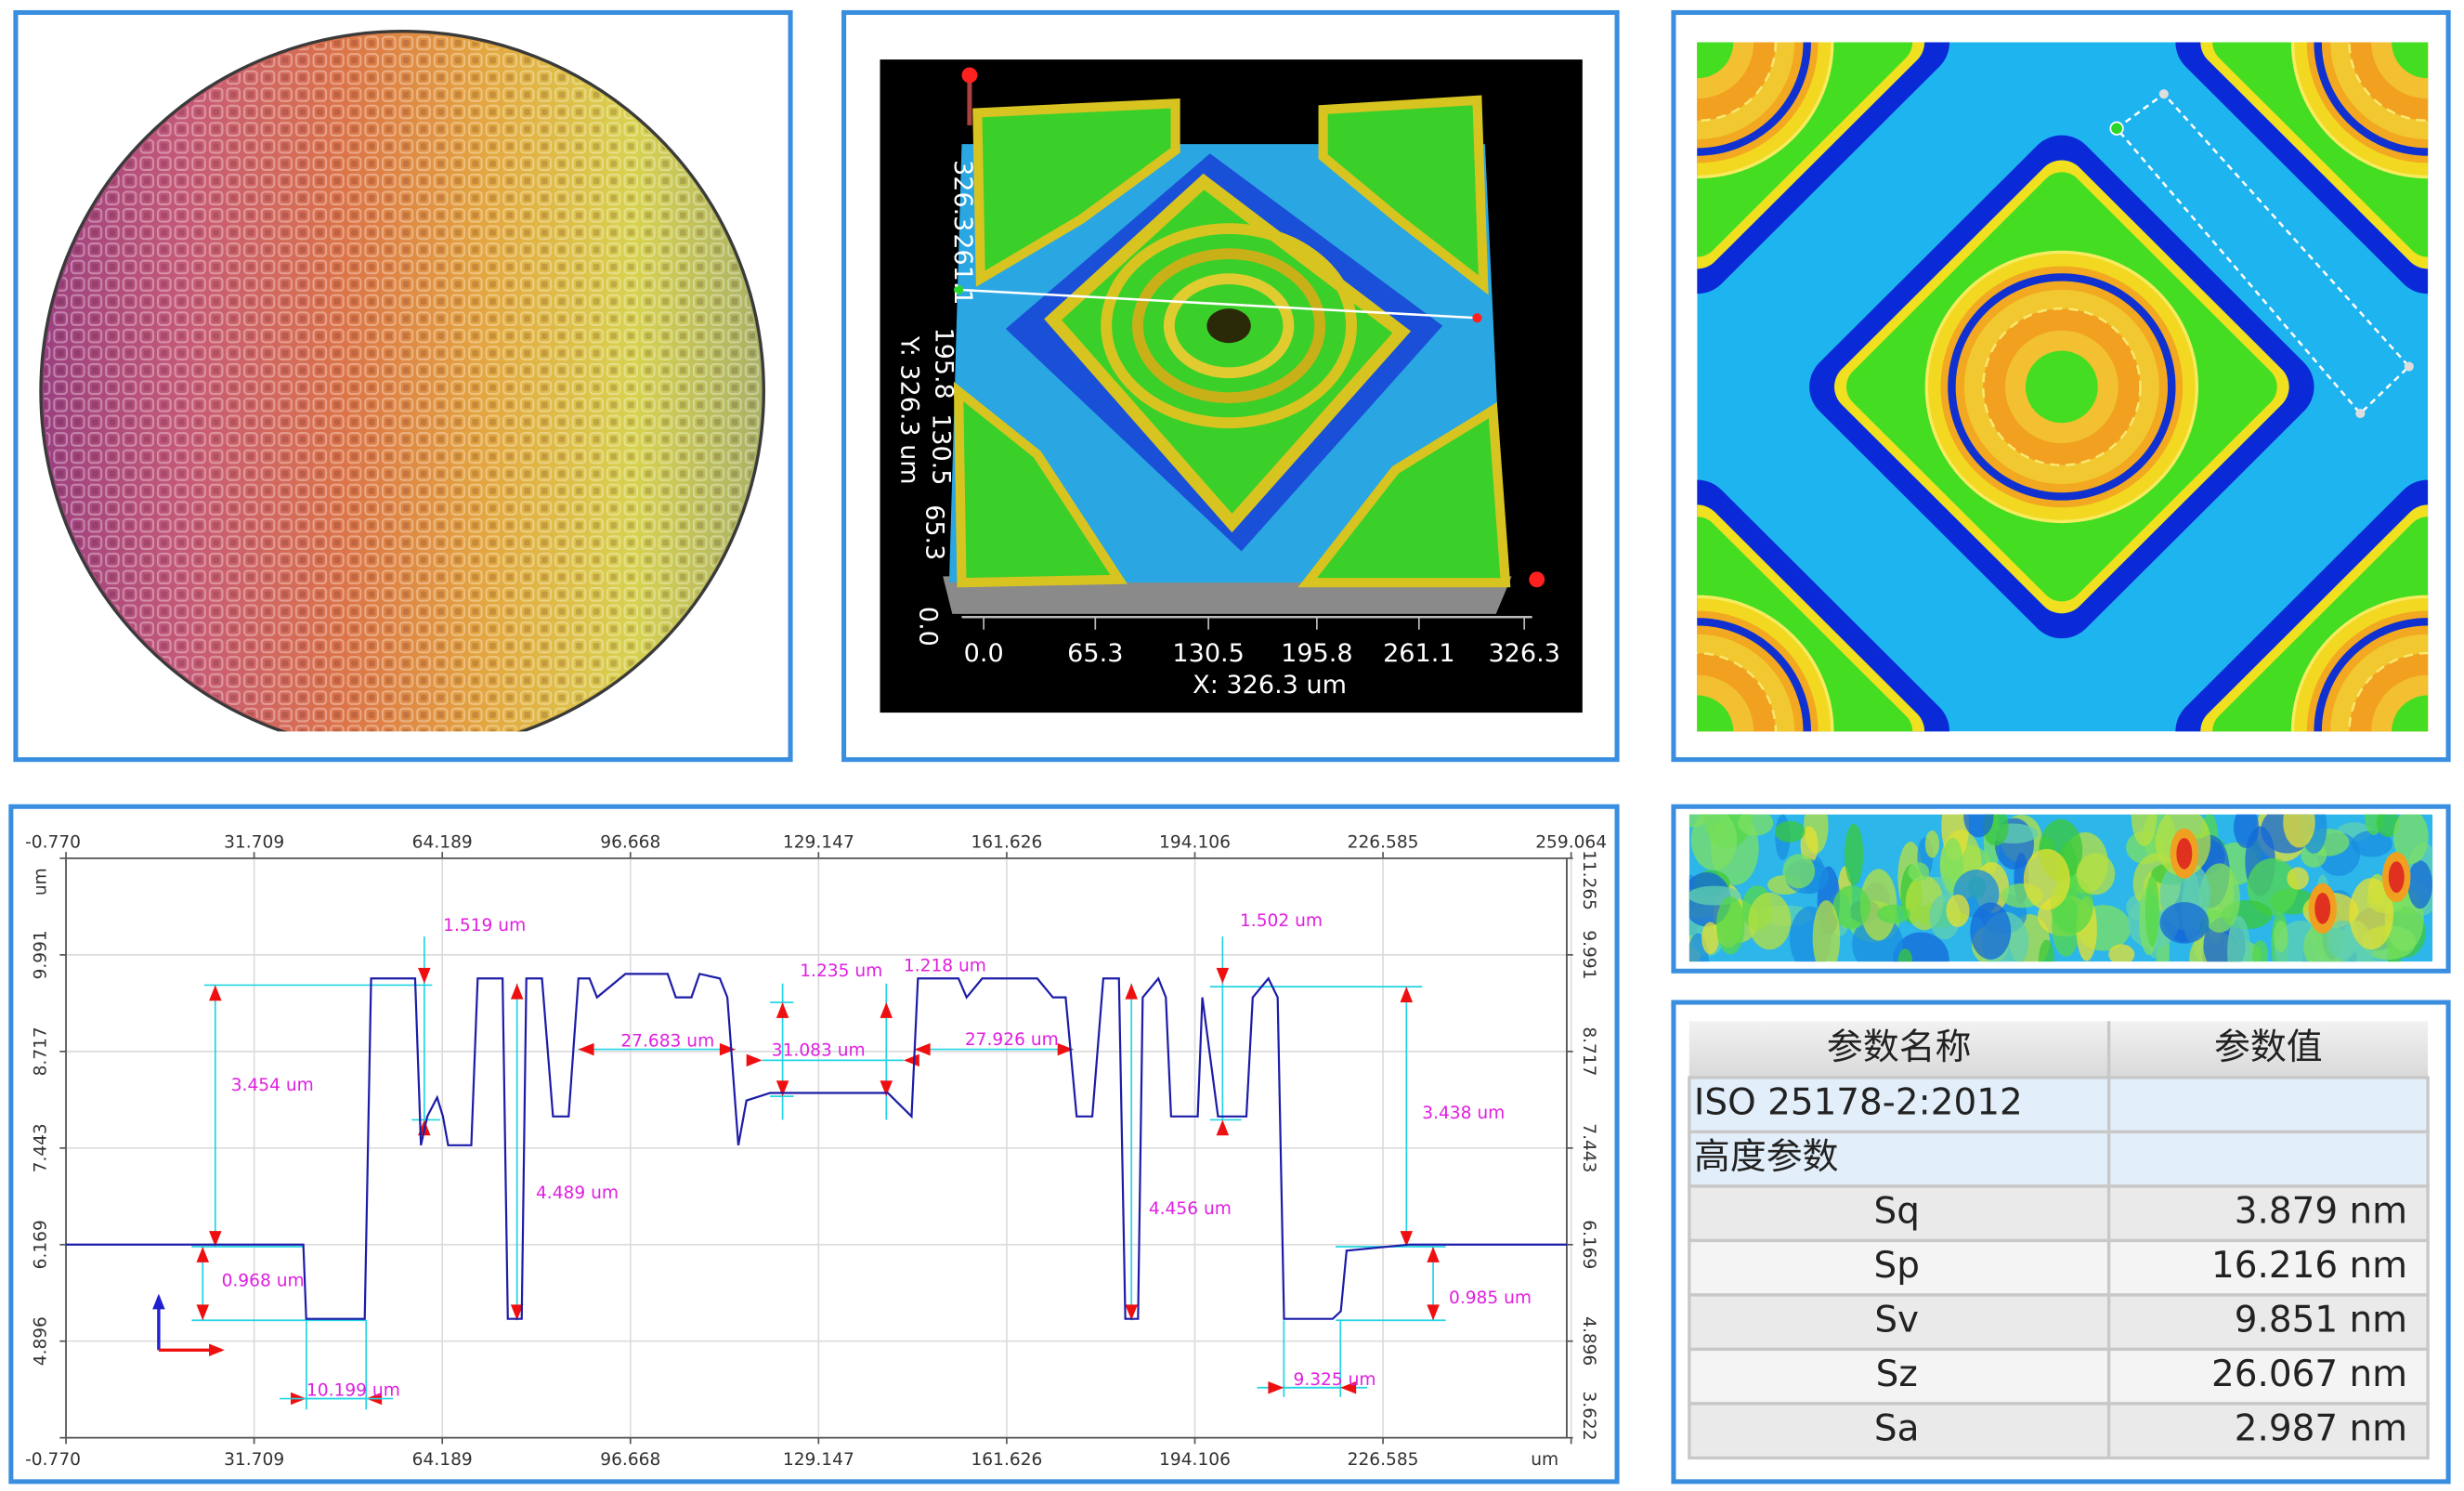 The height and width of the screenshot is (1491, 2464). What do you see at coordinates (263, 1281) in the screenshot?
I see `measure-label: 0.968 um` at bounding box center [263, 1281].